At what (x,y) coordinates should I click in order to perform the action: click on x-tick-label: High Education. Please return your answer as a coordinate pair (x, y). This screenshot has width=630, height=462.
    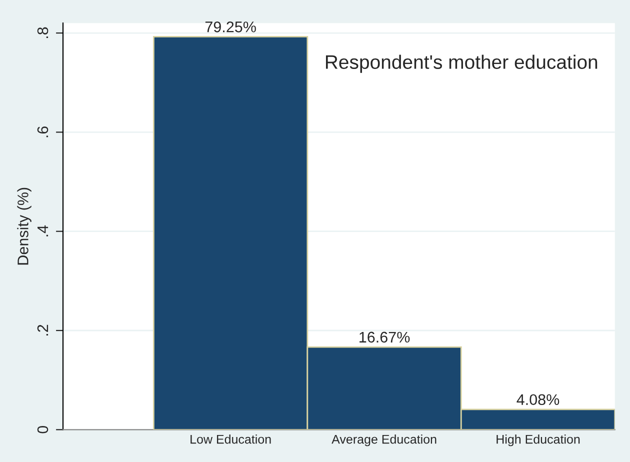
    Looking at the image, I should click on (538, 440).